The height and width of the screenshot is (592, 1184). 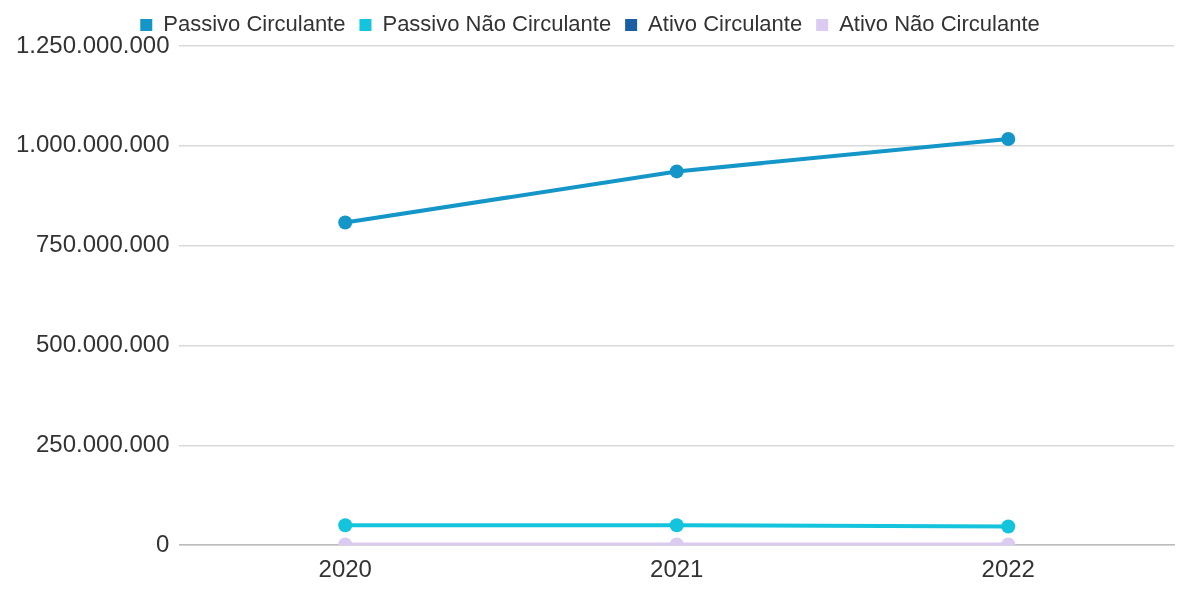 What do you see at coordinates (677, 569) in the screenshot?
I see `x-tick-label: 2021` at bounding box center [677, 569].